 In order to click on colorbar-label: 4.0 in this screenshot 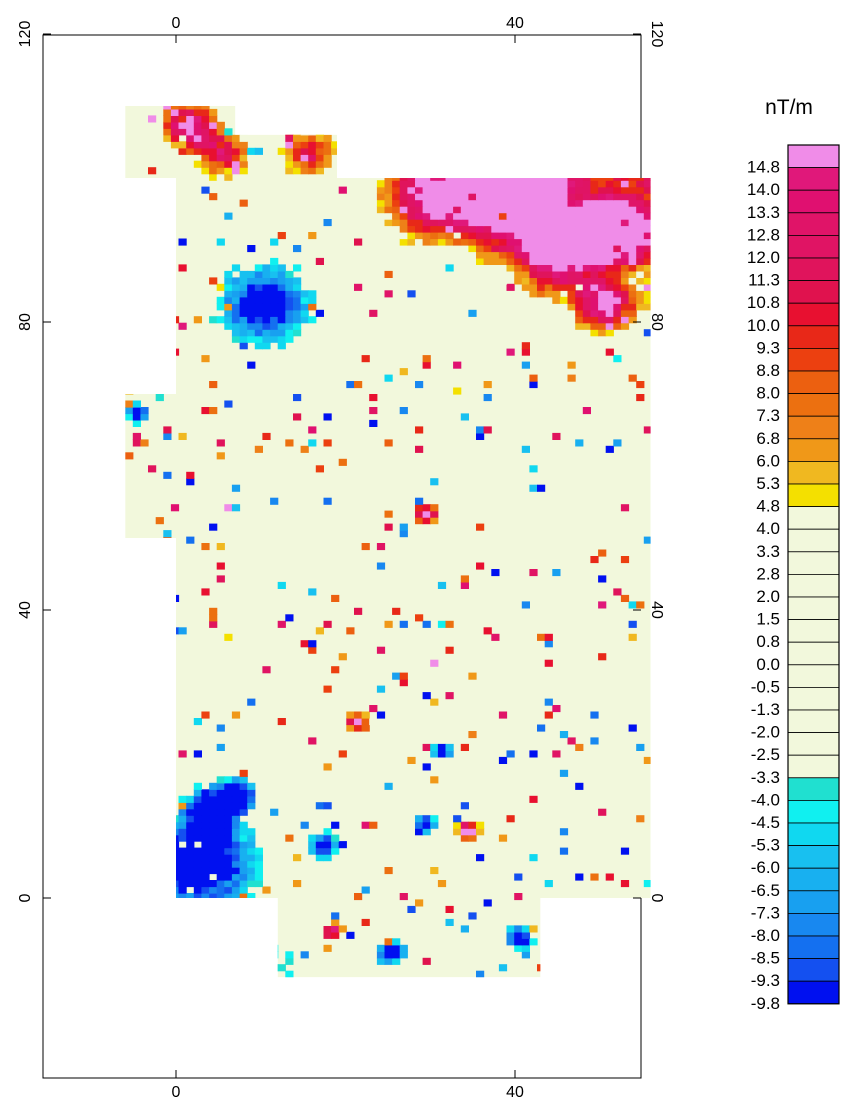, I will do `click(768, 528)`.